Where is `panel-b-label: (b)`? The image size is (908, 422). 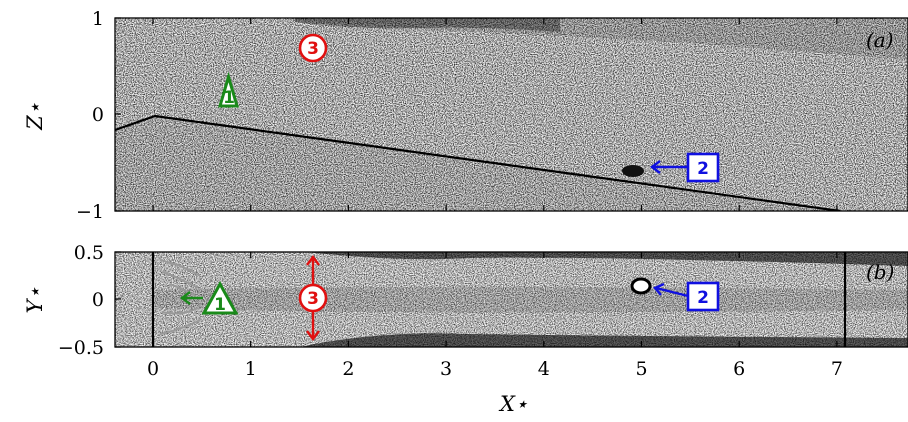 panel-b-label: (b) is located at coordinates (880, 272).